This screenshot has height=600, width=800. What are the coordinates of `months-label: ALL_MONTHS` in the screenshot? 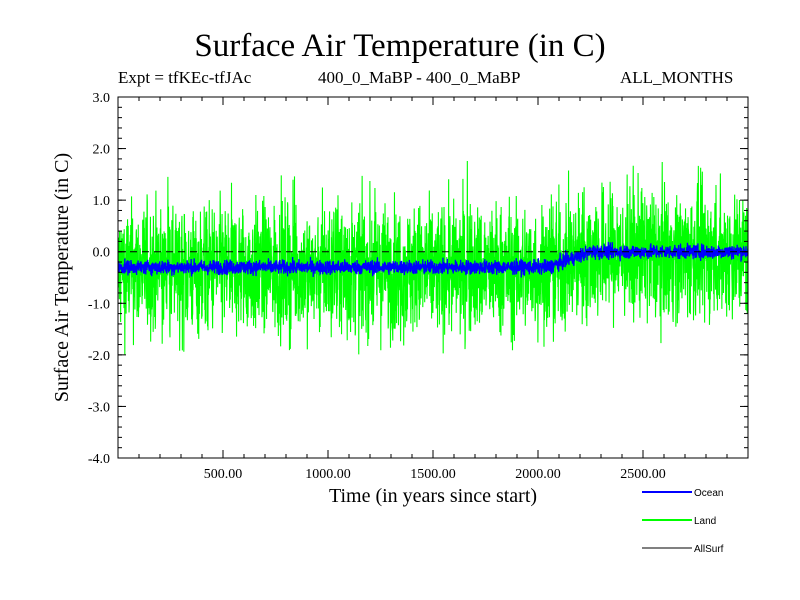 It's located at (677, 77).